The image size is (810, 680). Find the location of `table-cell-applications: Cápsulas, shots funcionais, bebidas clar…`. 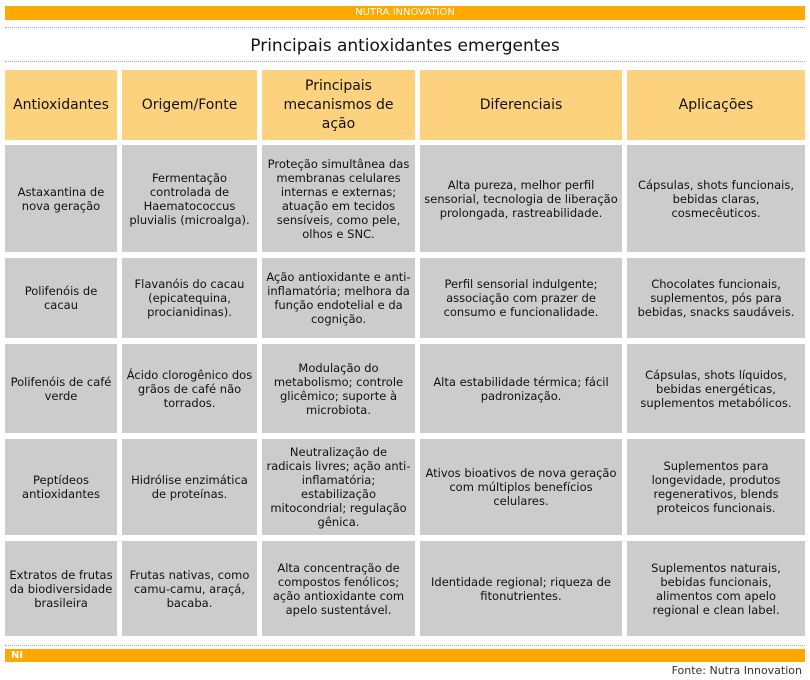

table-cell-applications: Cápsulas, shots funcionais, bebidas clar… is located at coordinates (716, 198).